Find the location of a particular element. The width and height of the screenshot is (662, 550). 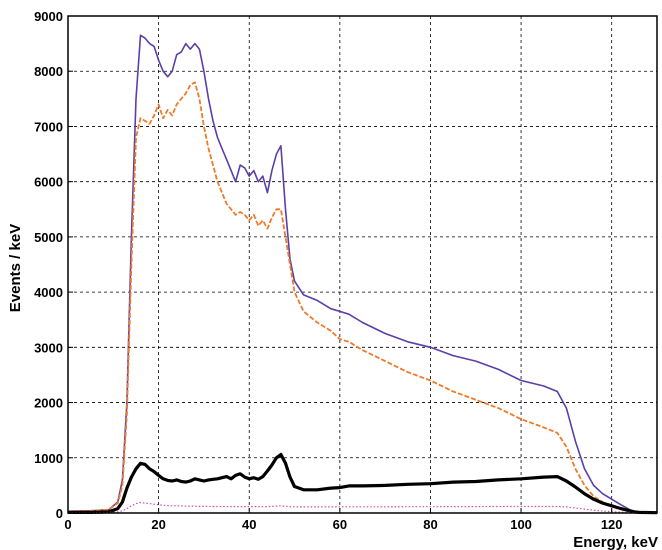

y-axis-ticks: 0 1000 2000 3000 4000 5000 6000 7000 8000 9000 is located at coordinates (53, 265).